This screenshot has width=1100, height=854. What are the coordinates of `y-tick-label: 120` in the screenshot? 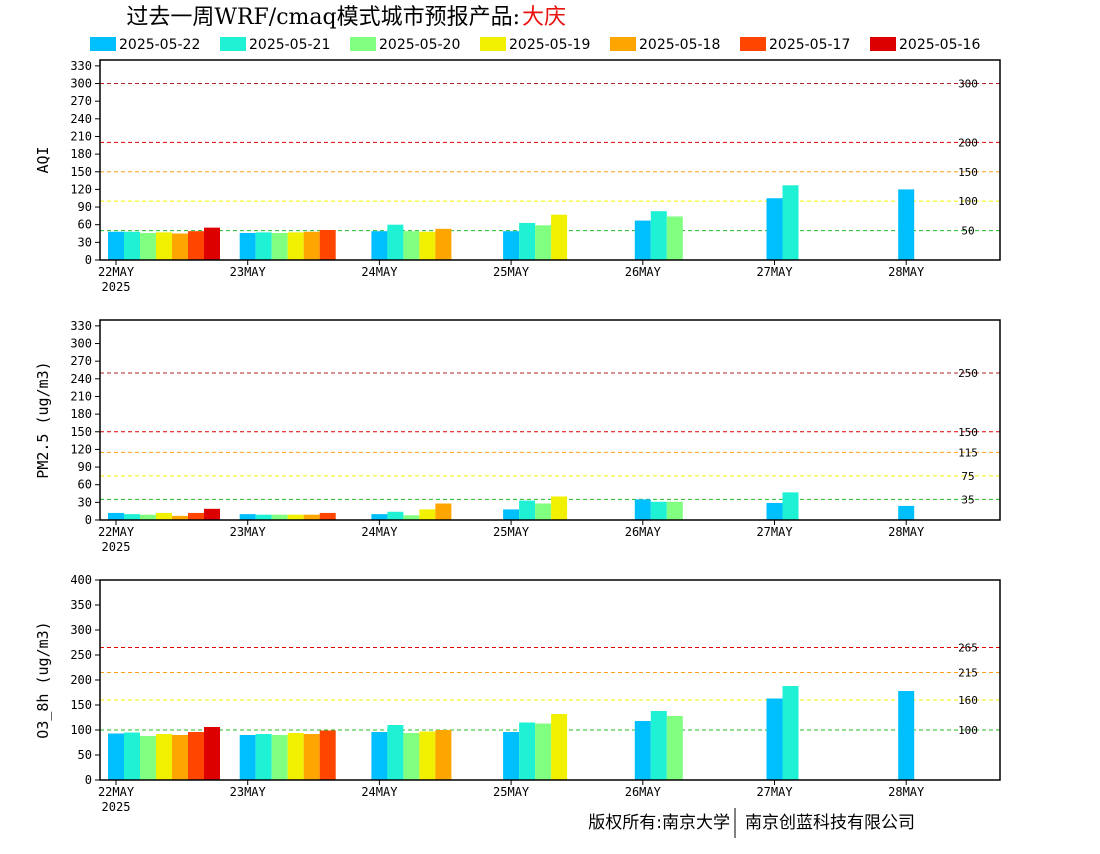 It's located at (81, 189).